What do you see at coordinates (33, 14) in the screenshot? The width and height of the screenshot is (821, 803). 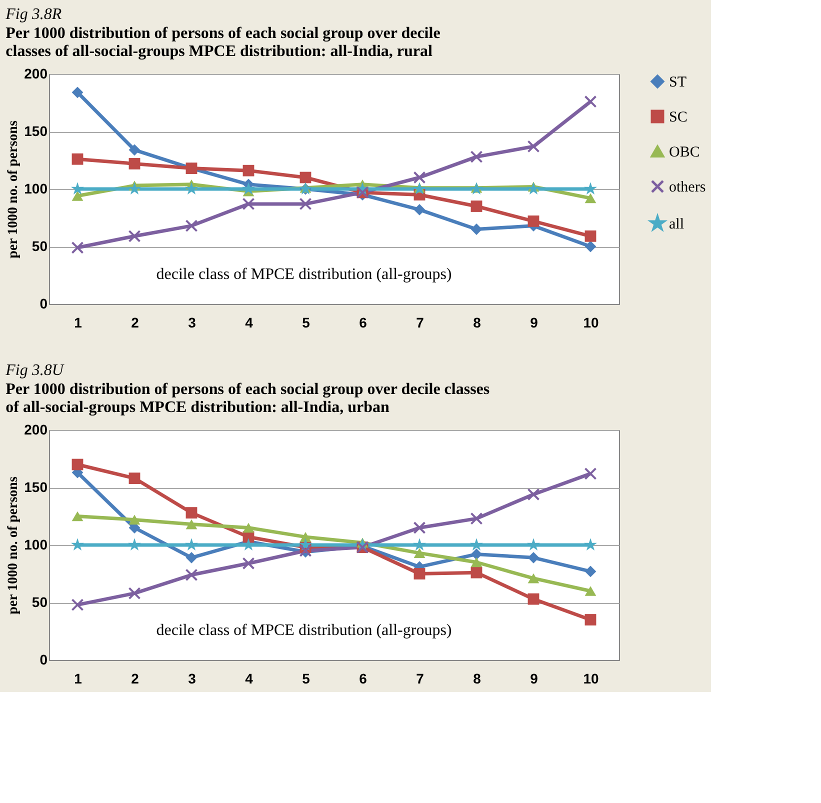 I see `chart-title: Fig 3.8R` at bounding box center [33, 14].